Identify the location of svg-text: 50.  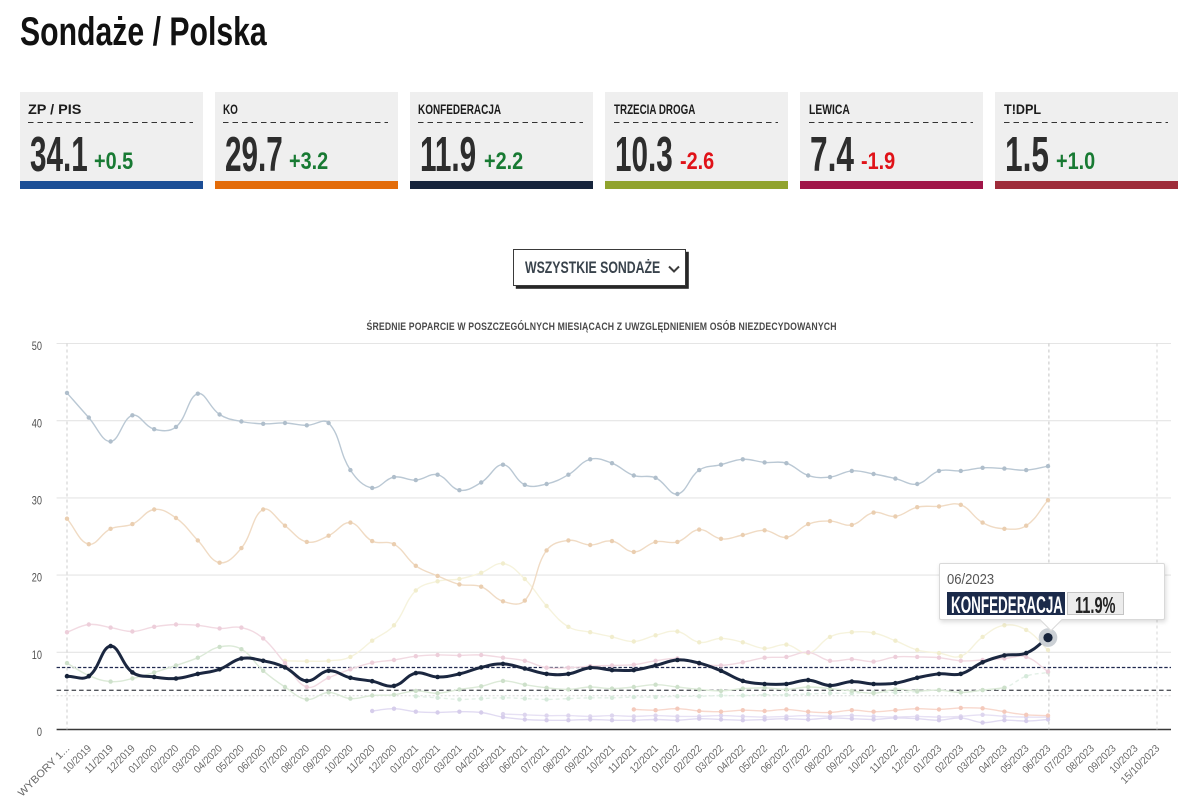
(37, 346).